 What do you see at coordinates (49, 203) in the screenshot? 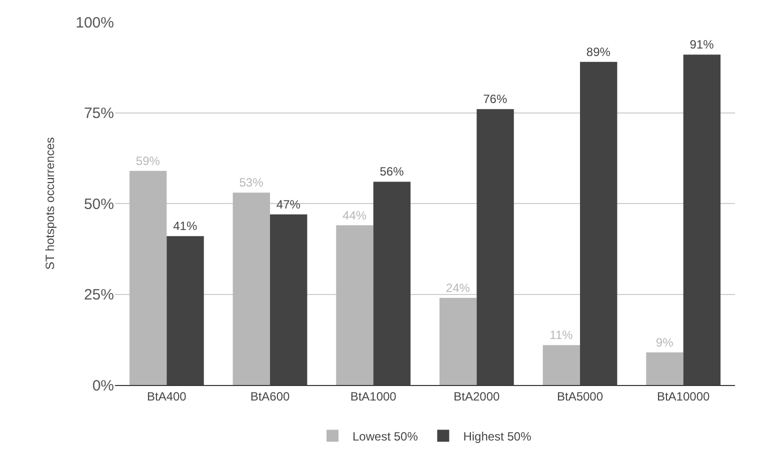
I see `y-axis-title: ST hotspots occurrences` at bounding box center [49, 203].